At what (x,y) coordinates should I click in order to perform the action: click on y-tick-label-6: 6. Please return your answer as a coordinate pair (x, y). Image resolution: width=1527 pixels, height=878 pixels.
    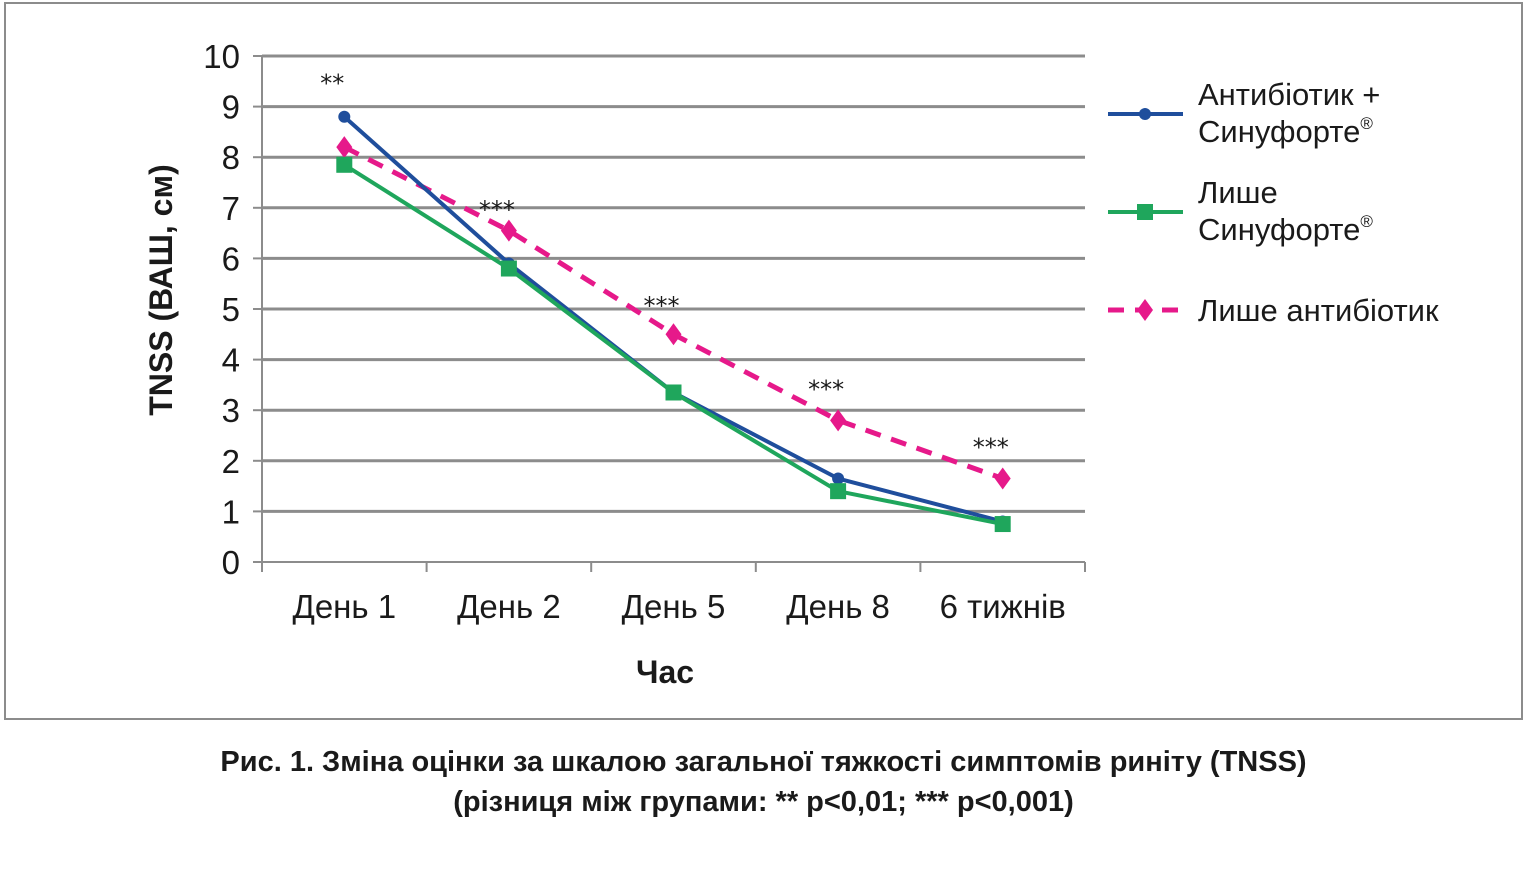
    Looking at the image, I should click on (231, 258).